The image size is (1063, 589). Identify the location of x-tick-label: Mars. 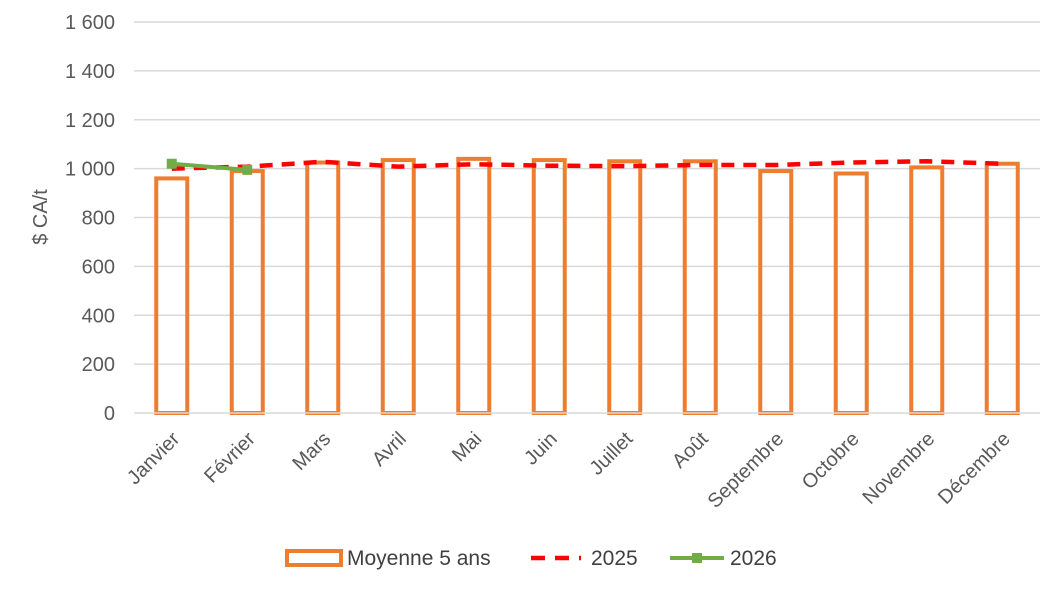
(311, 451).